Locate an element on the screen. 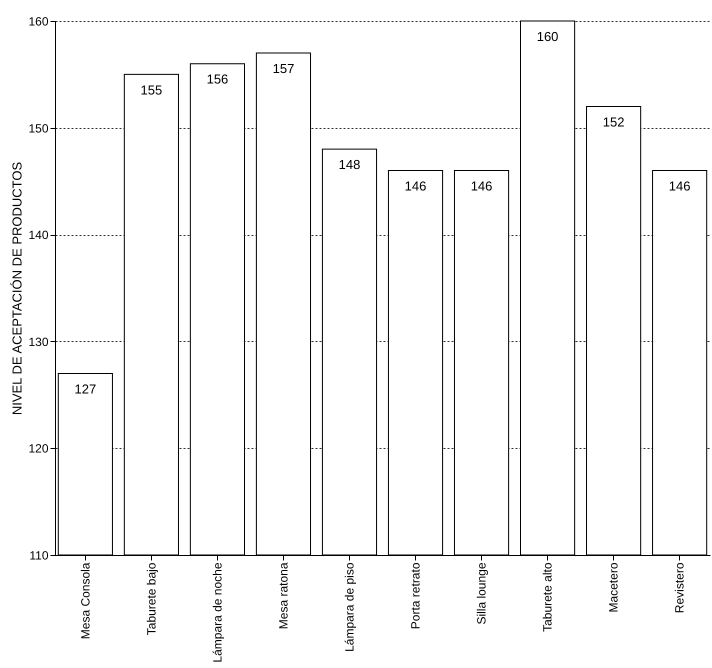 The height and width of the screenshot is (668, 712). x-tick-label: Porta retrato is located at coordinates (415, 596).